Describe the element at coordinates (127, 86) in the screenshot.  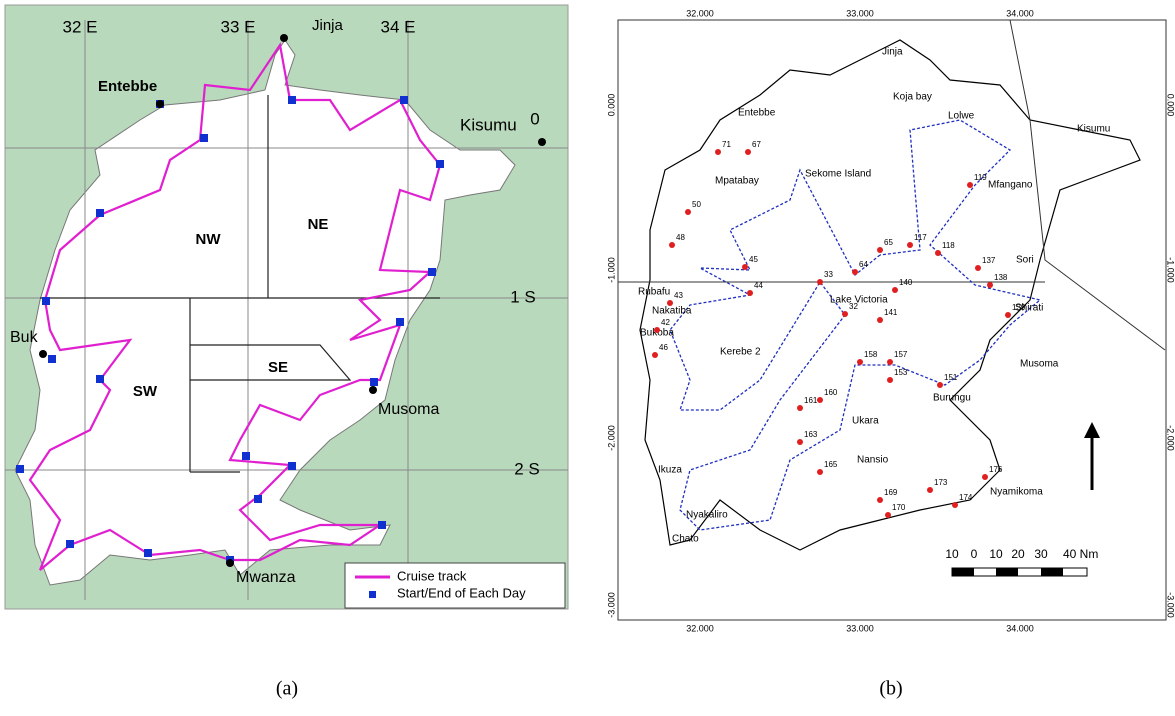
I see `place-label: Entebbe` at that location.